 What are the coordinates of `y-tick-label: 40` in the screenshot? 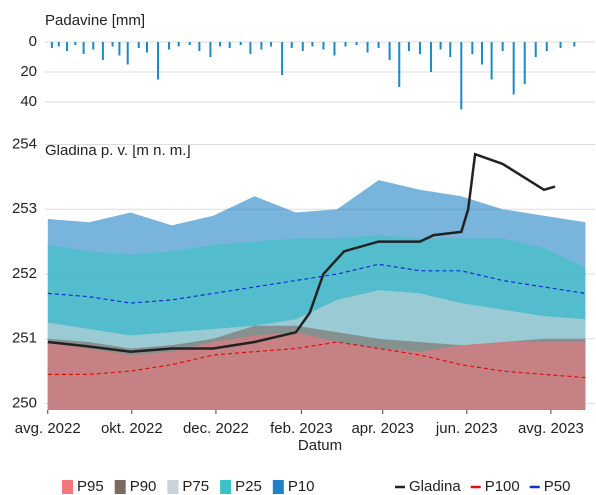 It's located at (28, 101).